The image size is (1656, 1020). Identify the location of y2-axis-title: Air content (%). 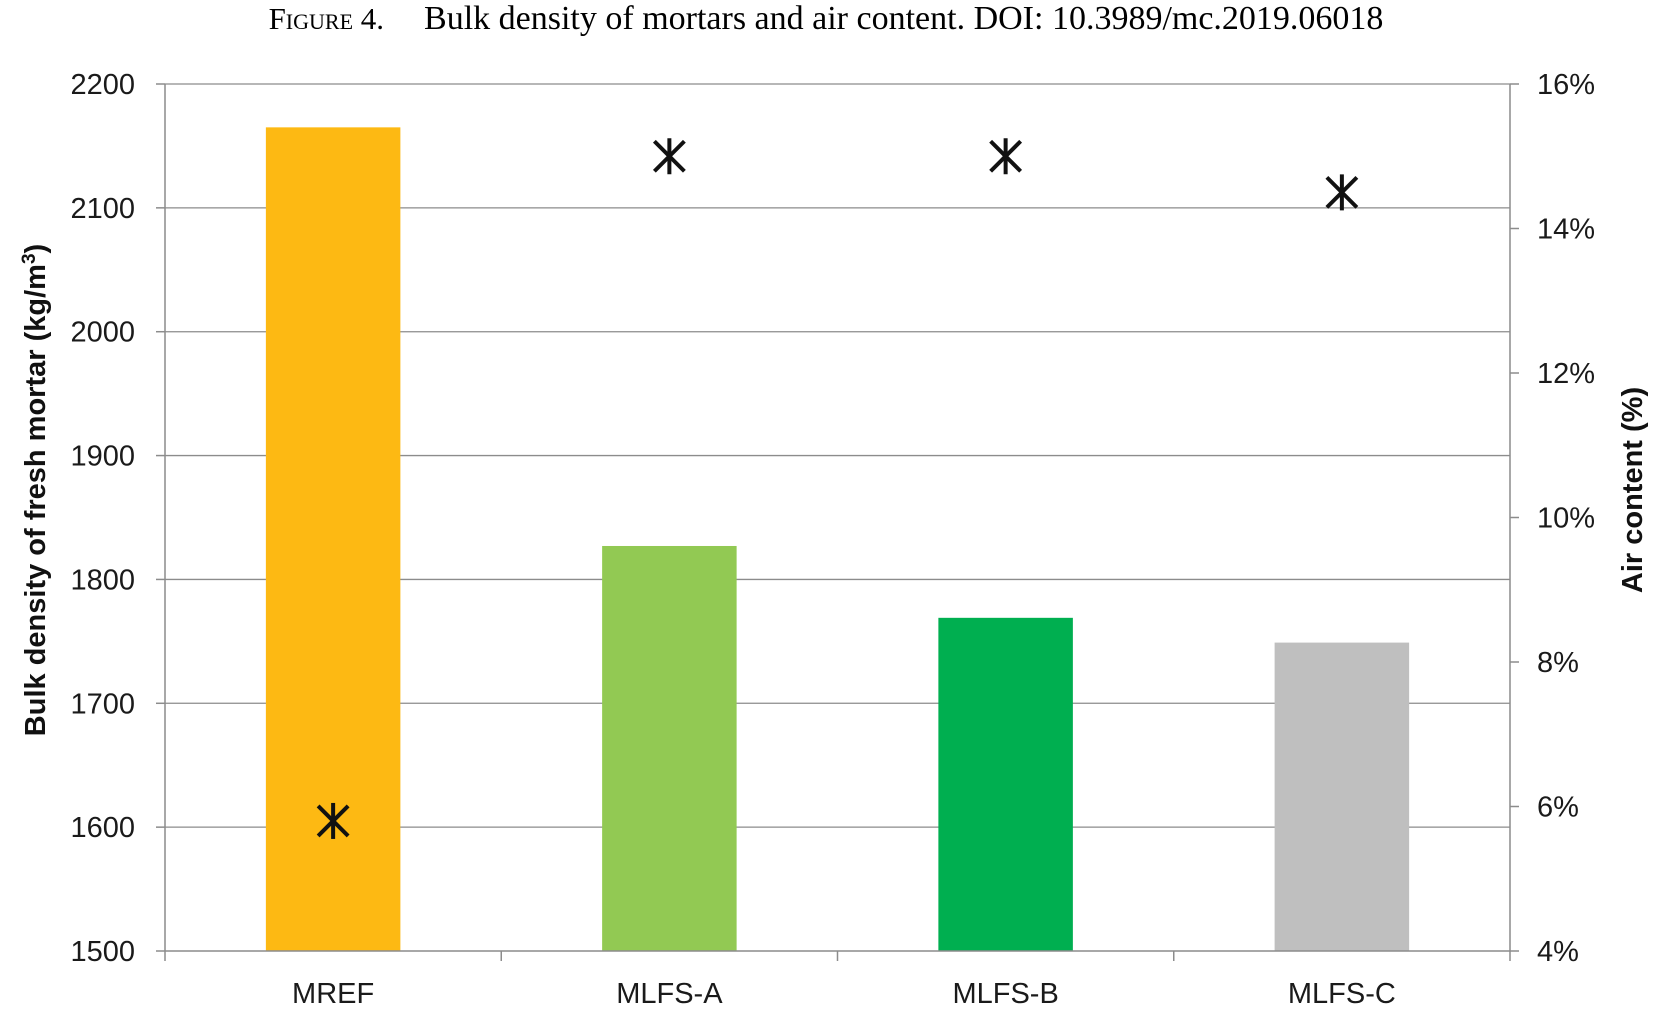
(1633, 490).